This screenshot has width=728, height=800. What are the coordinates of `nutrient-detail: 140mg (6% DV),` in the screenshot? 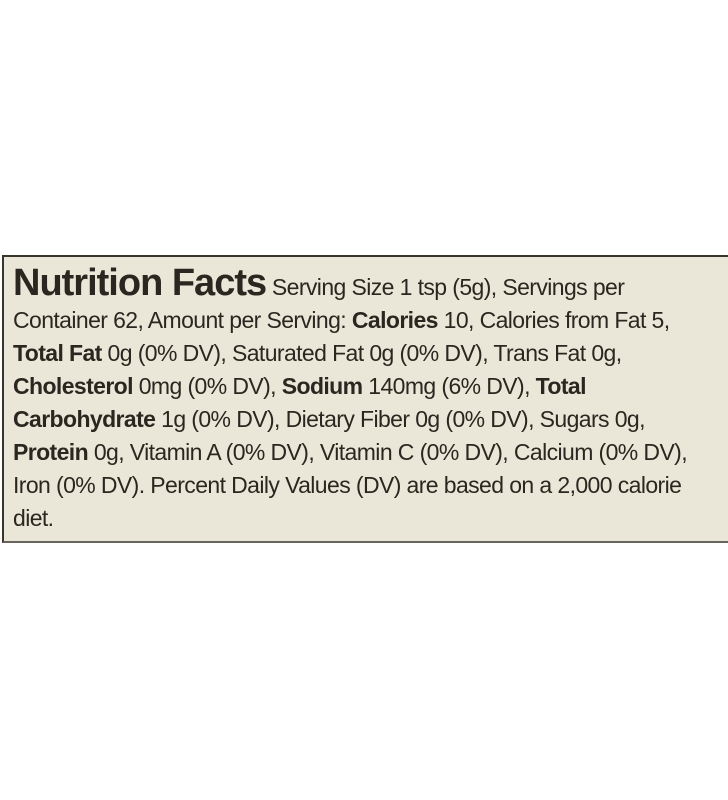 It's located at (449, 386).